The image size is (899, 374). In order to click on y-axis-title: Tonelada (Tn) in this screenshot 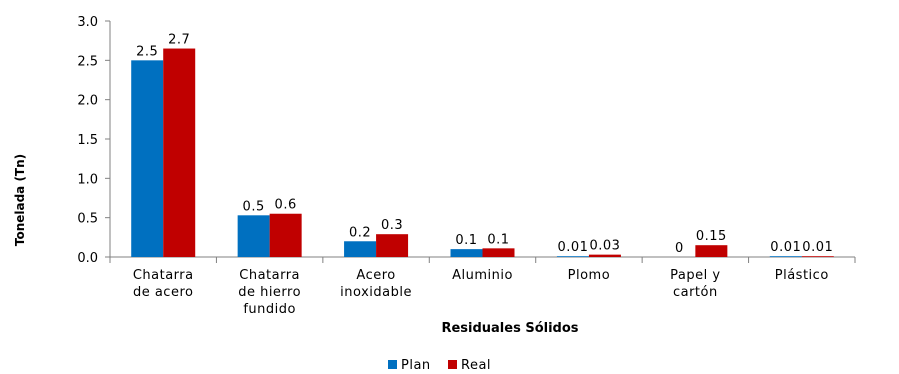, I will do `click(20, 200)`.